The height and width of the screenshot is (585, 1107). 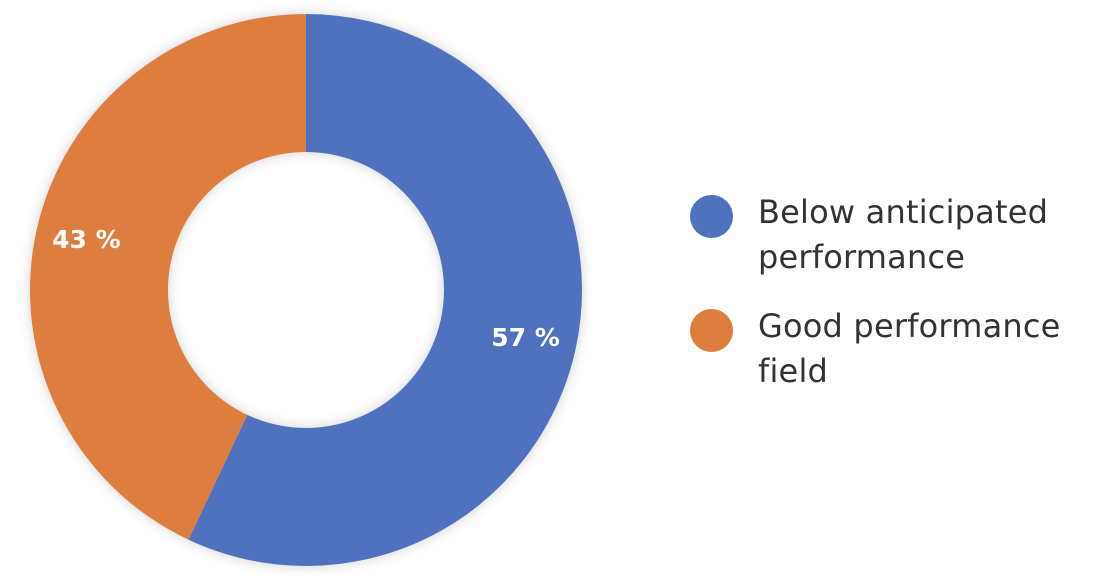 What do you see at coordinates (909, 326) in the screenshot?
I see `legend-label-line-1: Good performance` at bounding box center [909, 326].